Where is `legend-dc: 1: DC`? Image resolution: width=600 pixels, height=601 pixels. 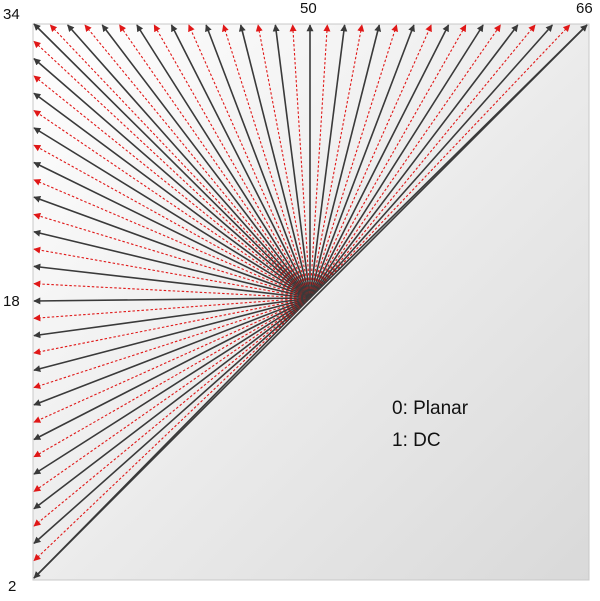 legend-dc: 1: DC is located at coordinates (416, 440).